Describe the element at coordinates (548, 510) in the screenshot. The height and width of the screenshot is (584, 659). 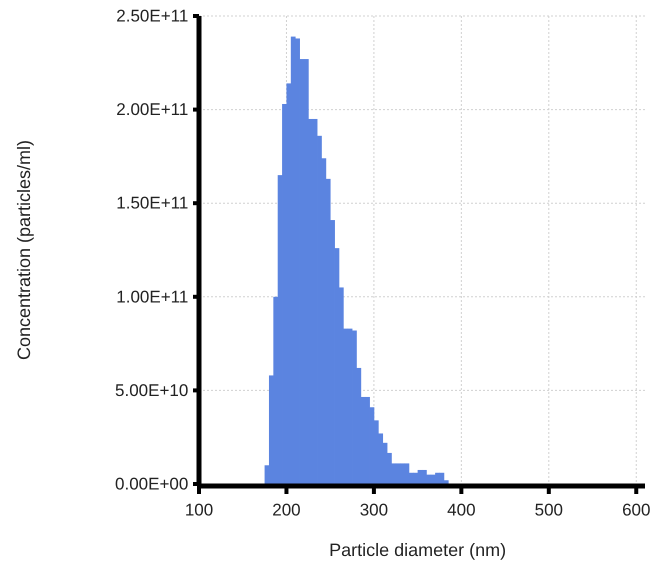
I see `x-tick-label: 500` at that location.